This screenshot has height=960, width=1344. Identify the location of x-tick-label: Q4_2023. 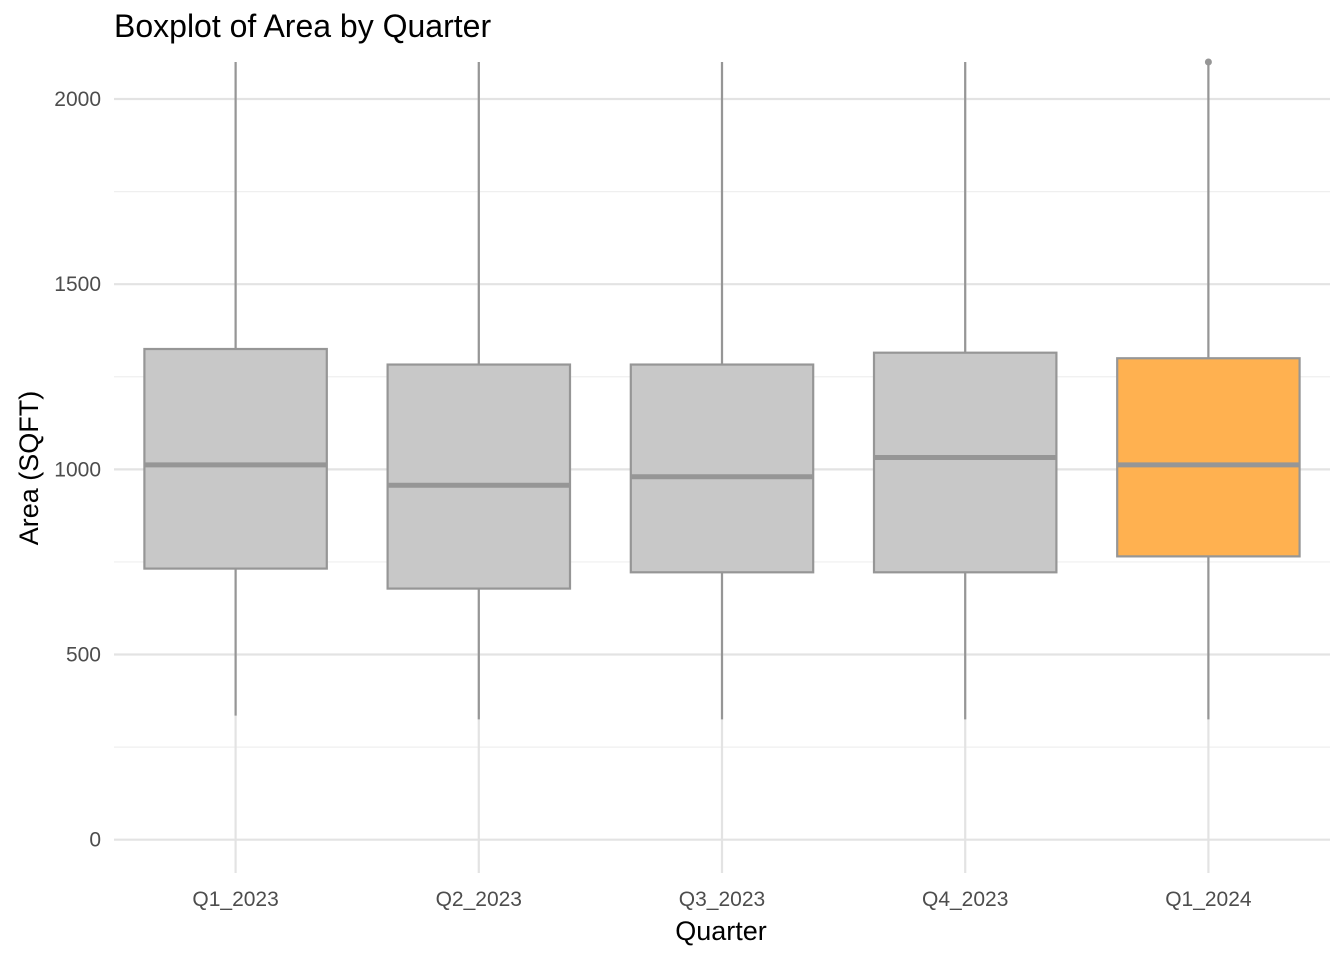
(965, 899).